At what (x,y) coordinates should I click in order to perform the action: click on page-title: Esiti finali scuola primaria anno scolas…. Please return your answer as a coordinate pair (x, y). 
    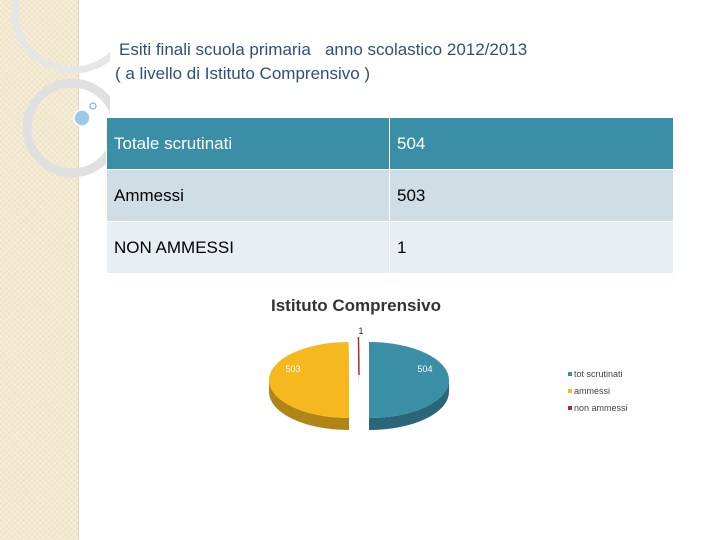
    Looking at the image, I should click on (321, 62).